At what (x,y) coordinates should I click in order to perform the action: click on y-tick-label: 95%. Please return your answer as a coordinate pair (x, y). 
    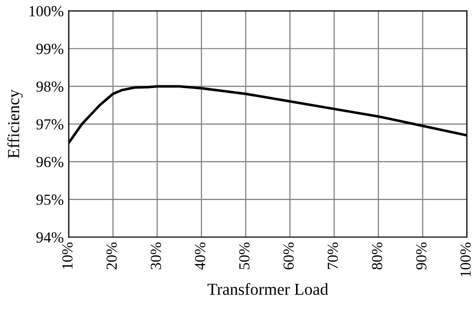
    Looking at the image, I should click on (50, 199).